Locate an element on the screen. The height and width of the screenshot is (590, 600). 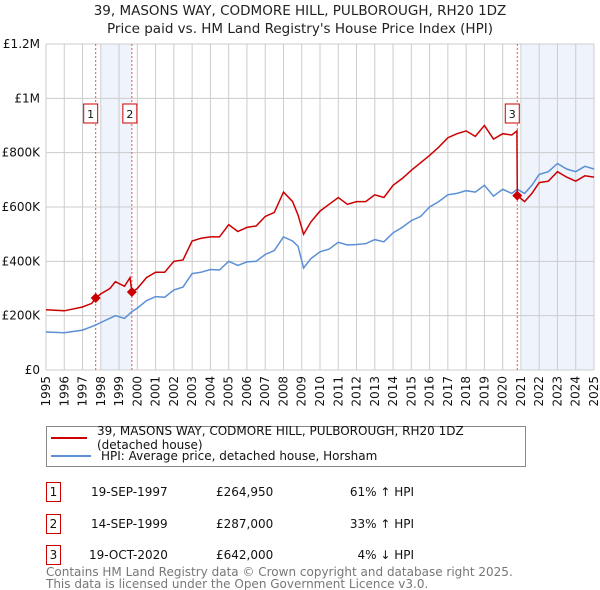
transaction-row: 2 14-SEP-1999 £287,000 33% ↑ HPI is located at coordinates (296, 524).